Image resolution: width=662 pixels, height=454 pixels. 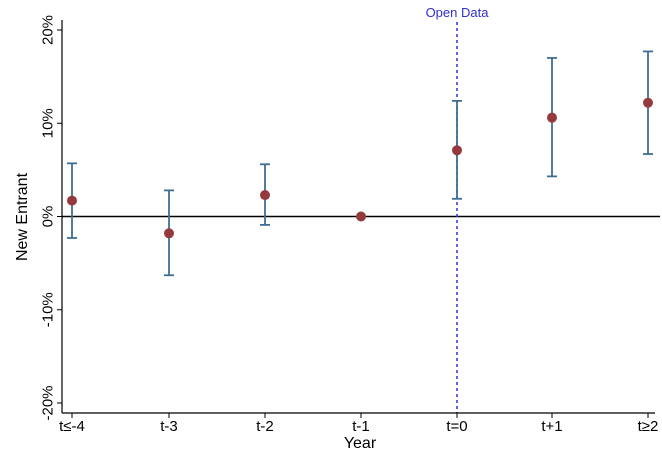 What do you see at coordinates (458, 12) in the screenshot?
I see `open-data-annotation: Open Data` at bounding box center [458, 12].